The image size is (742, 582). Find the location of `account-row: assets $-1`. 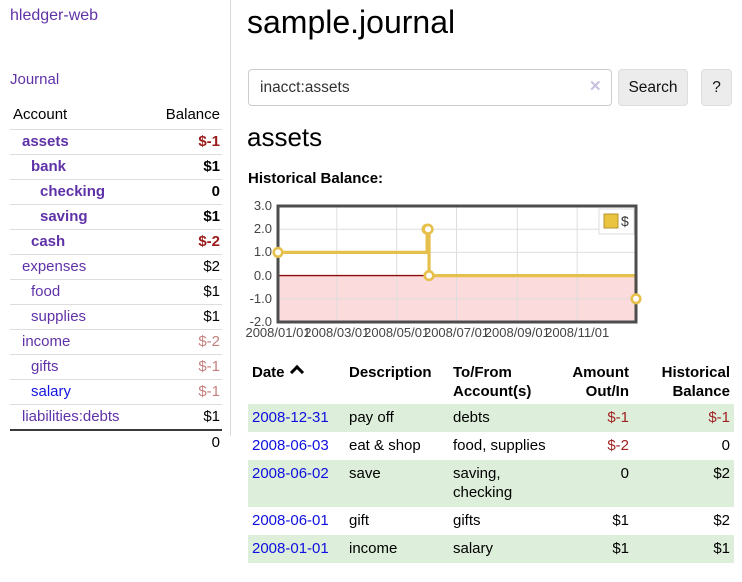

account-row: assets $-1 is located at coordinates (116, 142).